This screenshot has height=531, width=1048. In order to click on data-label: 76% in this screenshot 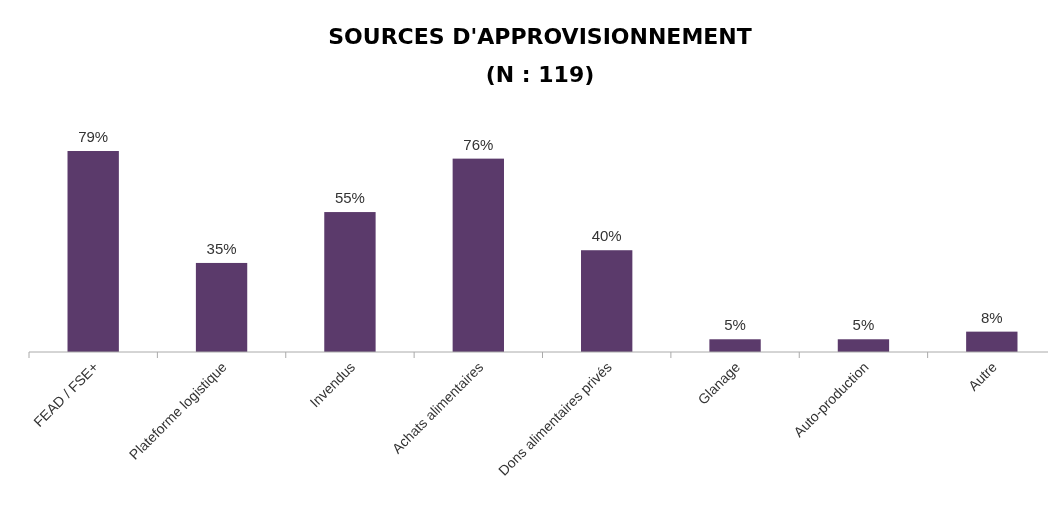, I will do `click(478, 144)`.